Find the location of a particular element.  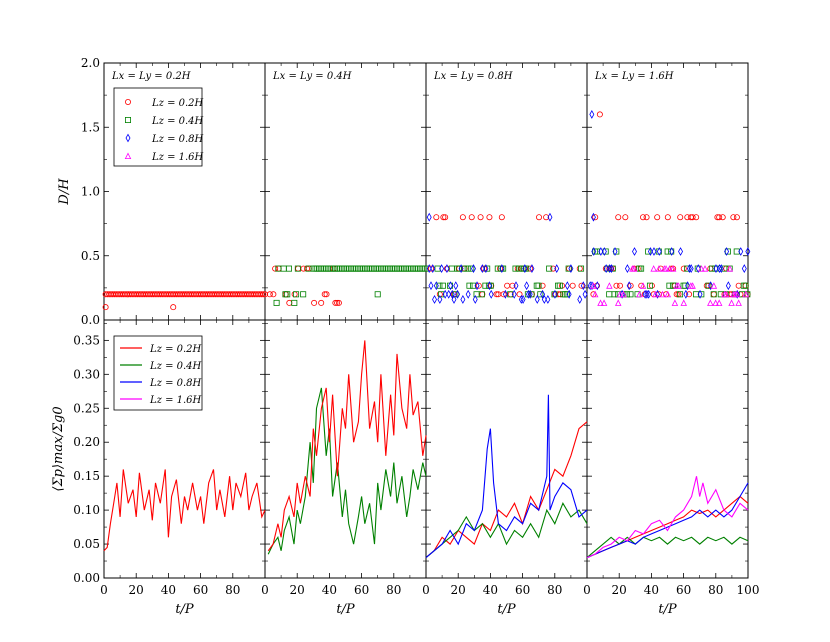

x-tick-label: 100 is located at coordinates (748, 590).